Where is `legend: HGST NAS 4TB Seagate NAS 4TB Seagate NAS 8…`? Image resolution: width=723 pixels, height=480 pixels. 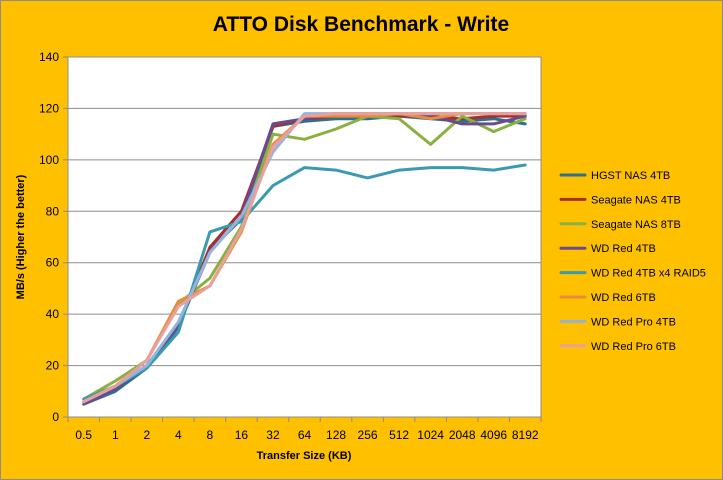 legend: HGST NAS 4TB Seagate NAS 4TB Seagate NAS 8… is located at coordinates (632, 261).